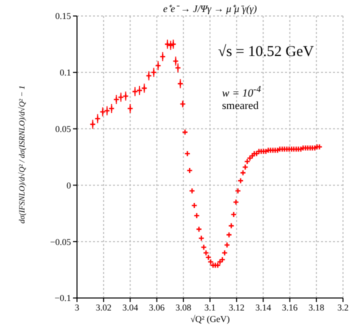  I want to click on x-tick-label: 3.08, so click(184, 307).